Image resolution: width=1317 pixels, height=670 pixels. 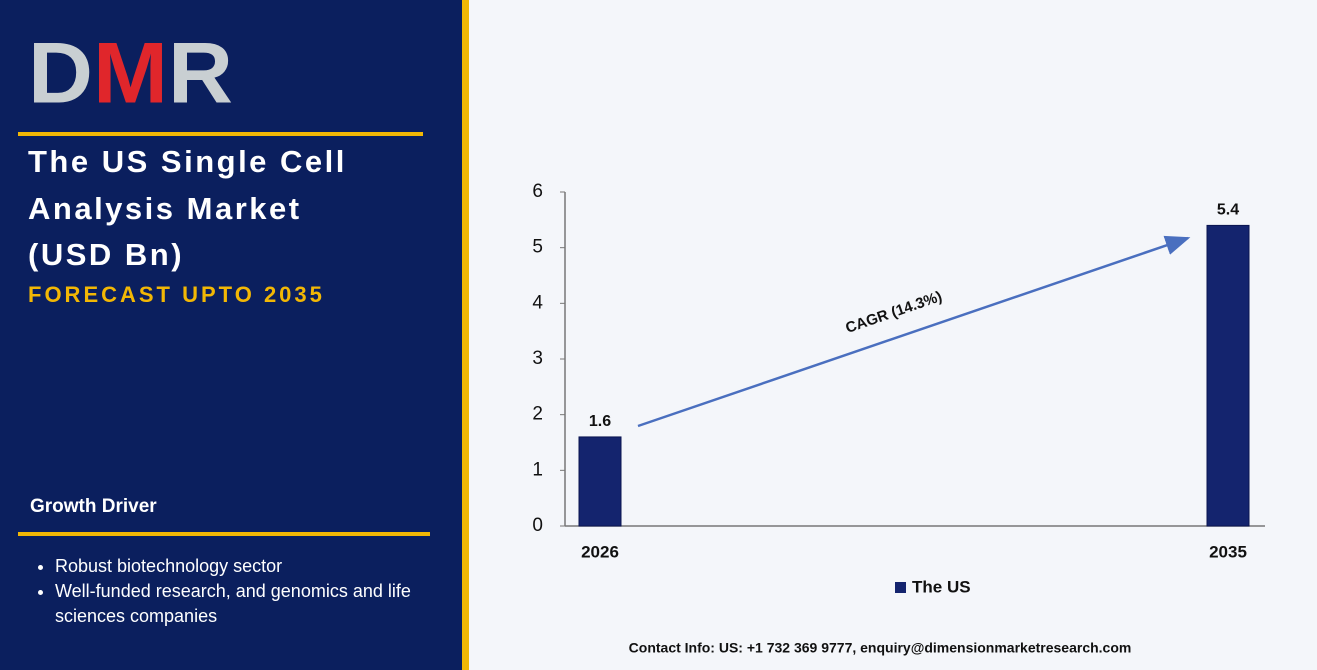 I want to click on y-tick-label: 5, so click(x=537, y=247).